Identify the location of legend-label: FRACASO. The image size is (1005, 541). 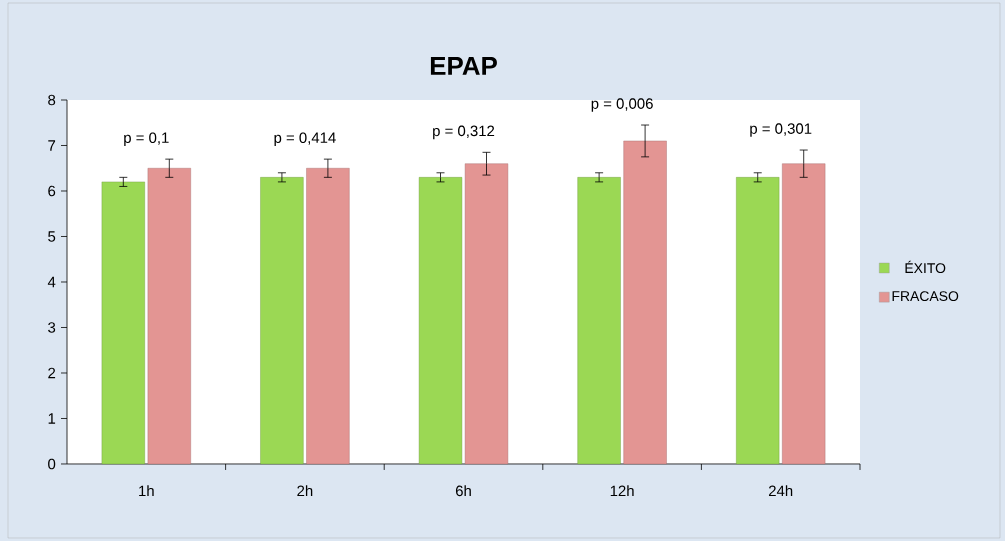
(925, 296).